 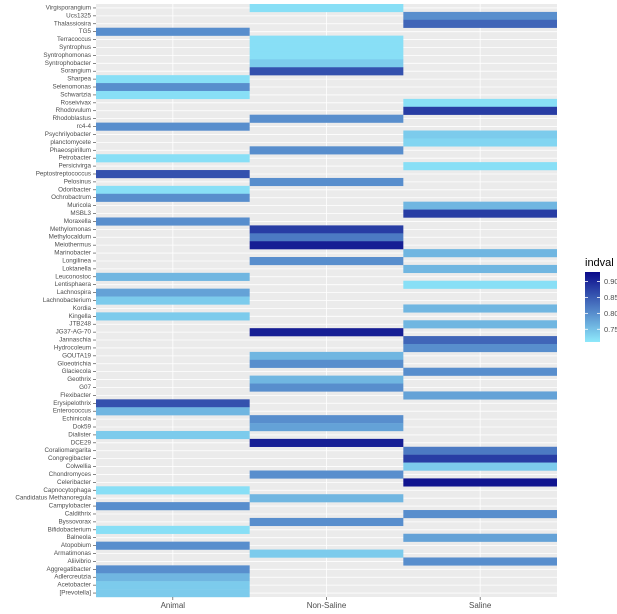 I want to click on y-tick-label-lentisphaera: Lentisphaera, so click(x=73, y=284).